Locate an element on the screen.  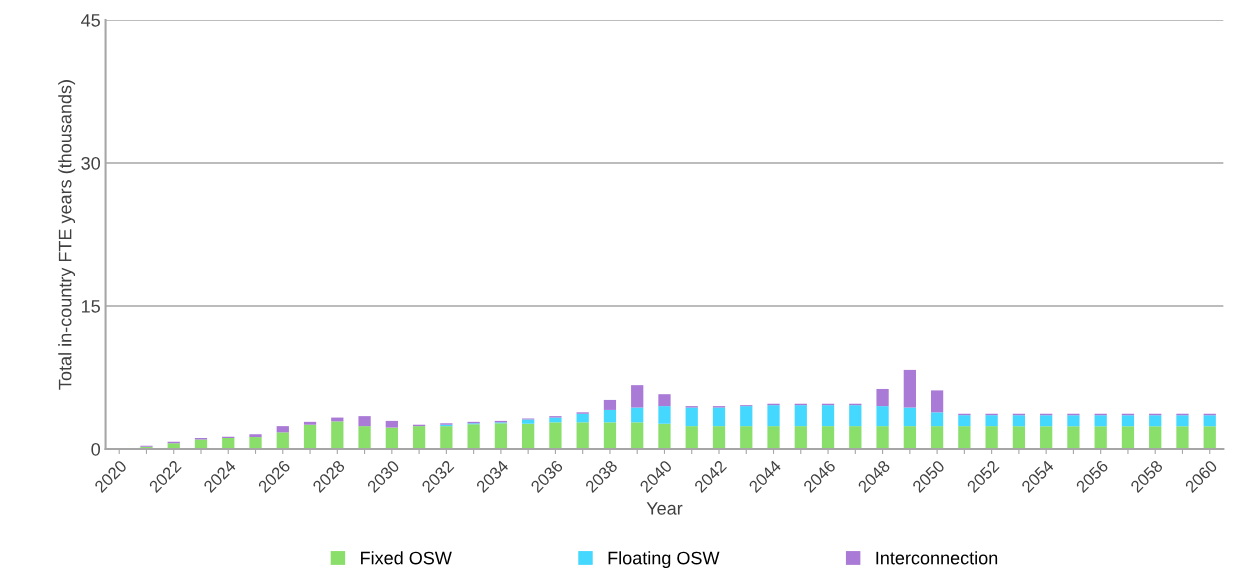
legend-label: Floating OSW is located at coordinates (664, 559).